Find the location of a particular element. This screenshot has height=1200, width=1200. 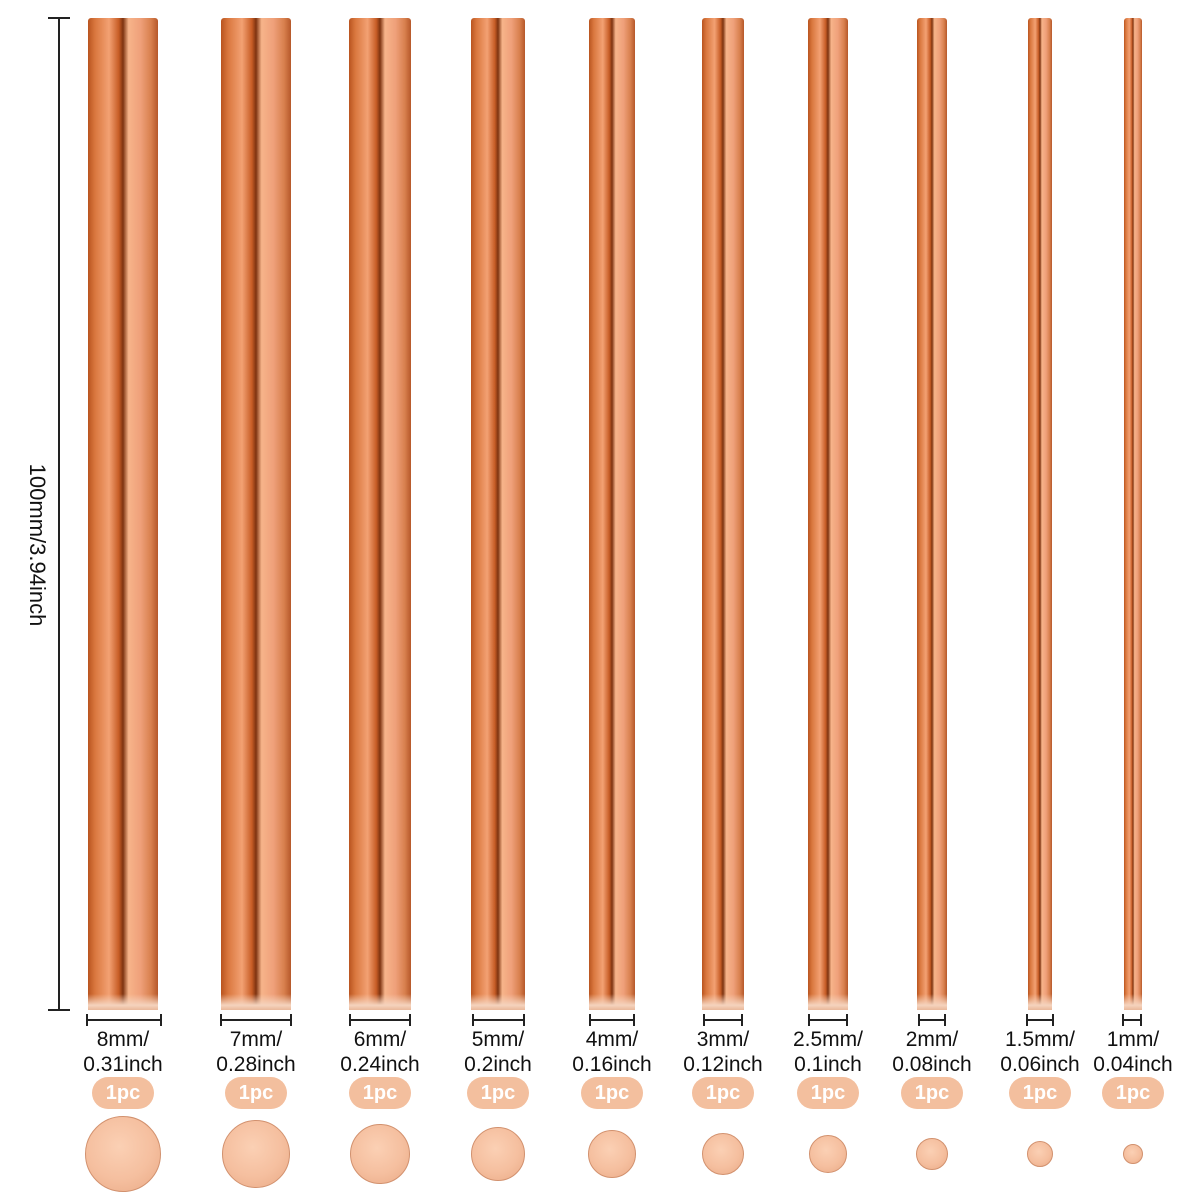

diameter-mm: 7mm/ is located at coordinates (256, 1039).